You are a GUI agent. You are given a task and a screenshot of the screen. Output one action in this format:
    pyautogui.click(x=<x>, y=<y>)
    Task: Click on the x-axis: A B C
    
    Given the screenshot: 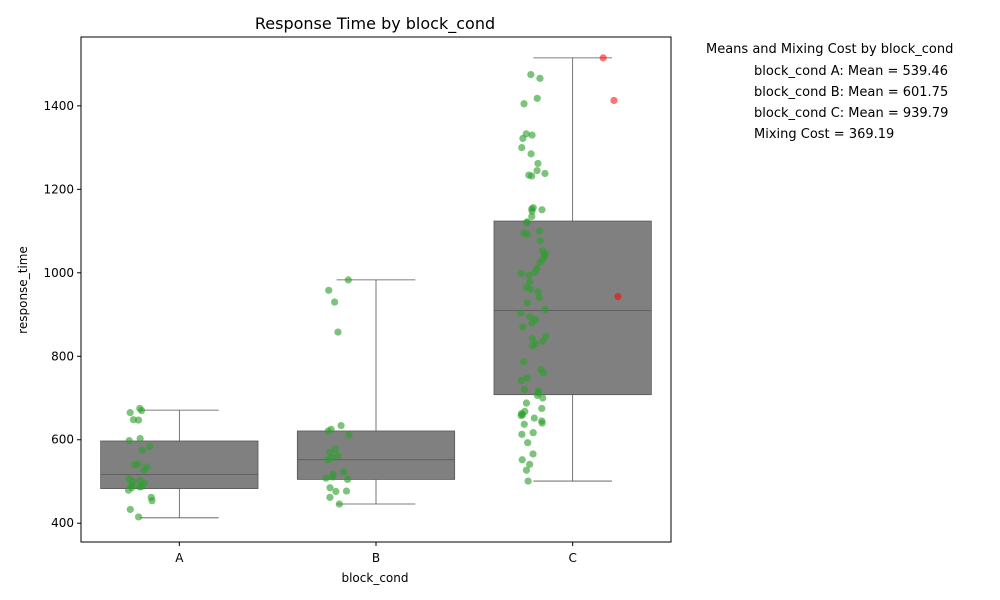 What is the action you would take?
    pyautogui.click(x=376, y=553)
    